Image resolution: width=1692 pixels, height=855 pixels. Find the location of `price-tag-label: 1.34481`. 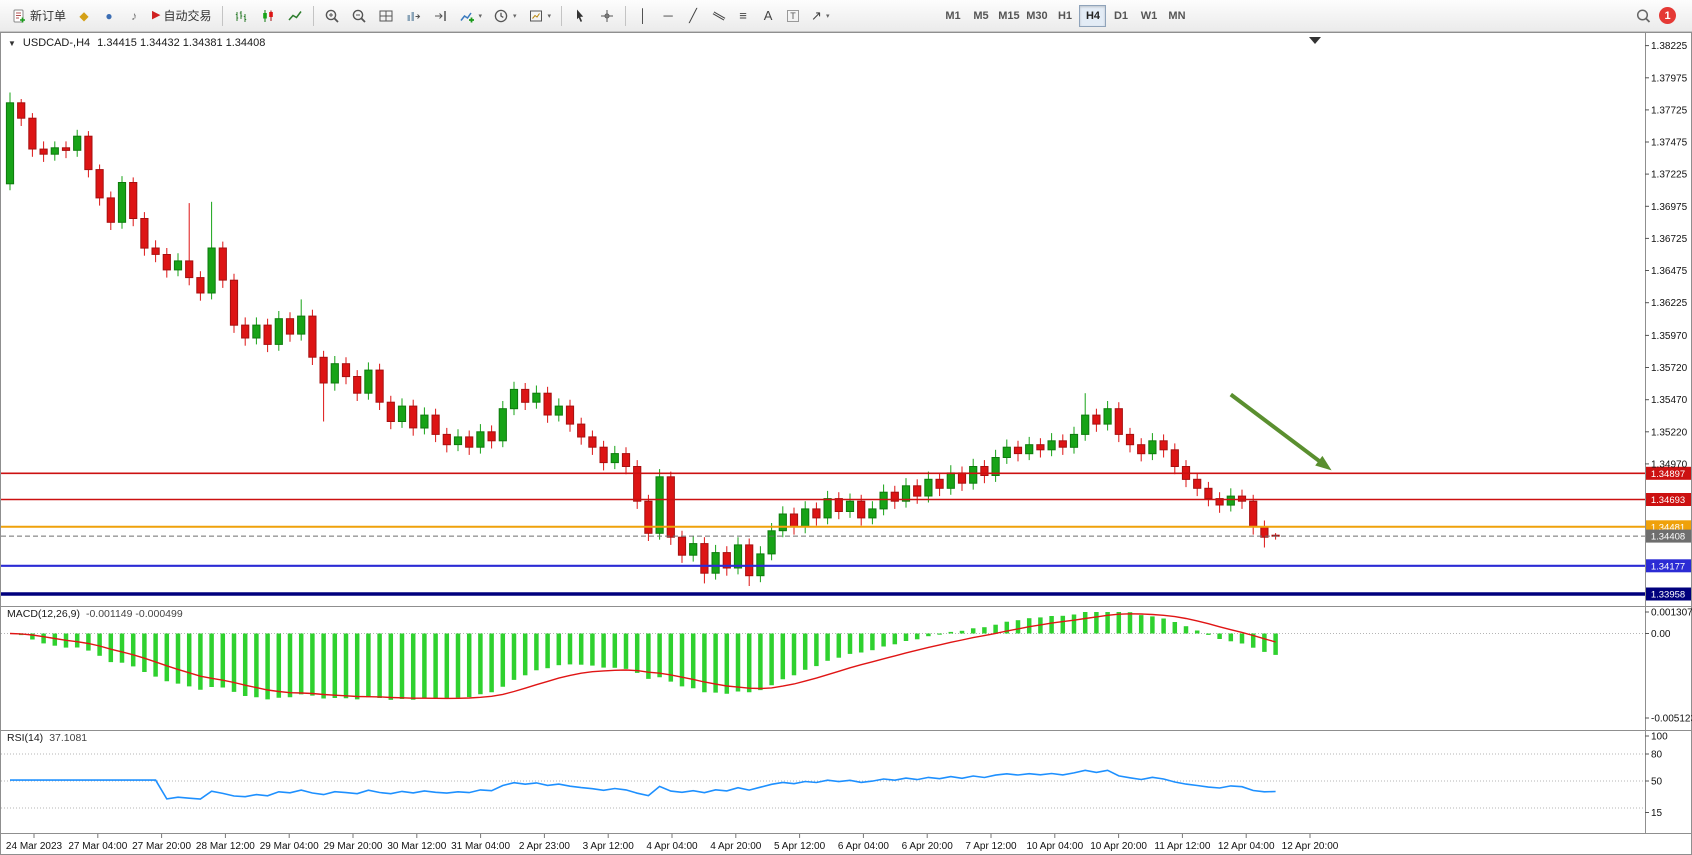

price-tag-label: 1.34481 is located at coordinates (1668, 527).